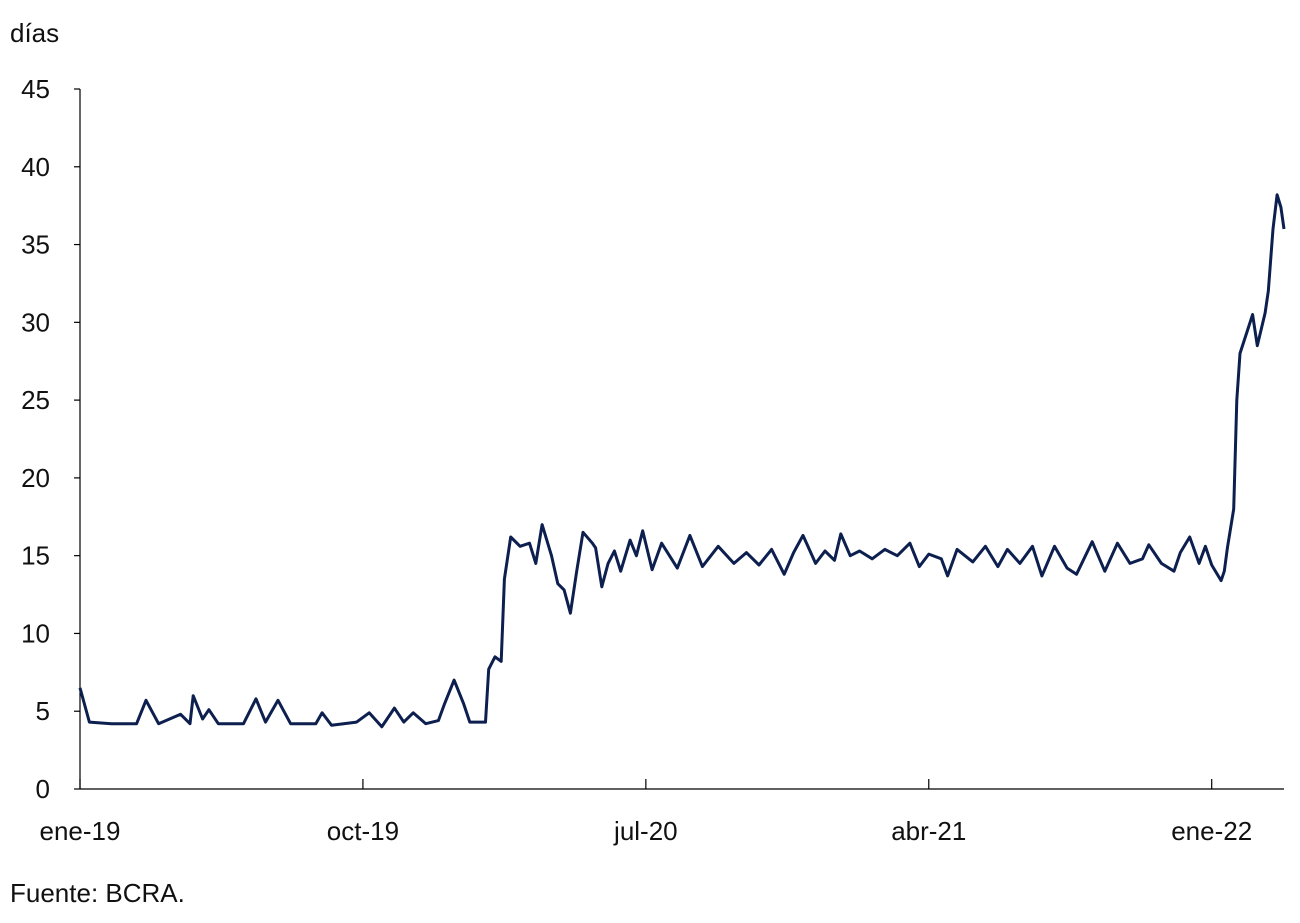 The image size is (1300, 923). Describe the element at coordinates (645, 831) in the screenshot. I see `x-tick-label: jul-20` at that location.